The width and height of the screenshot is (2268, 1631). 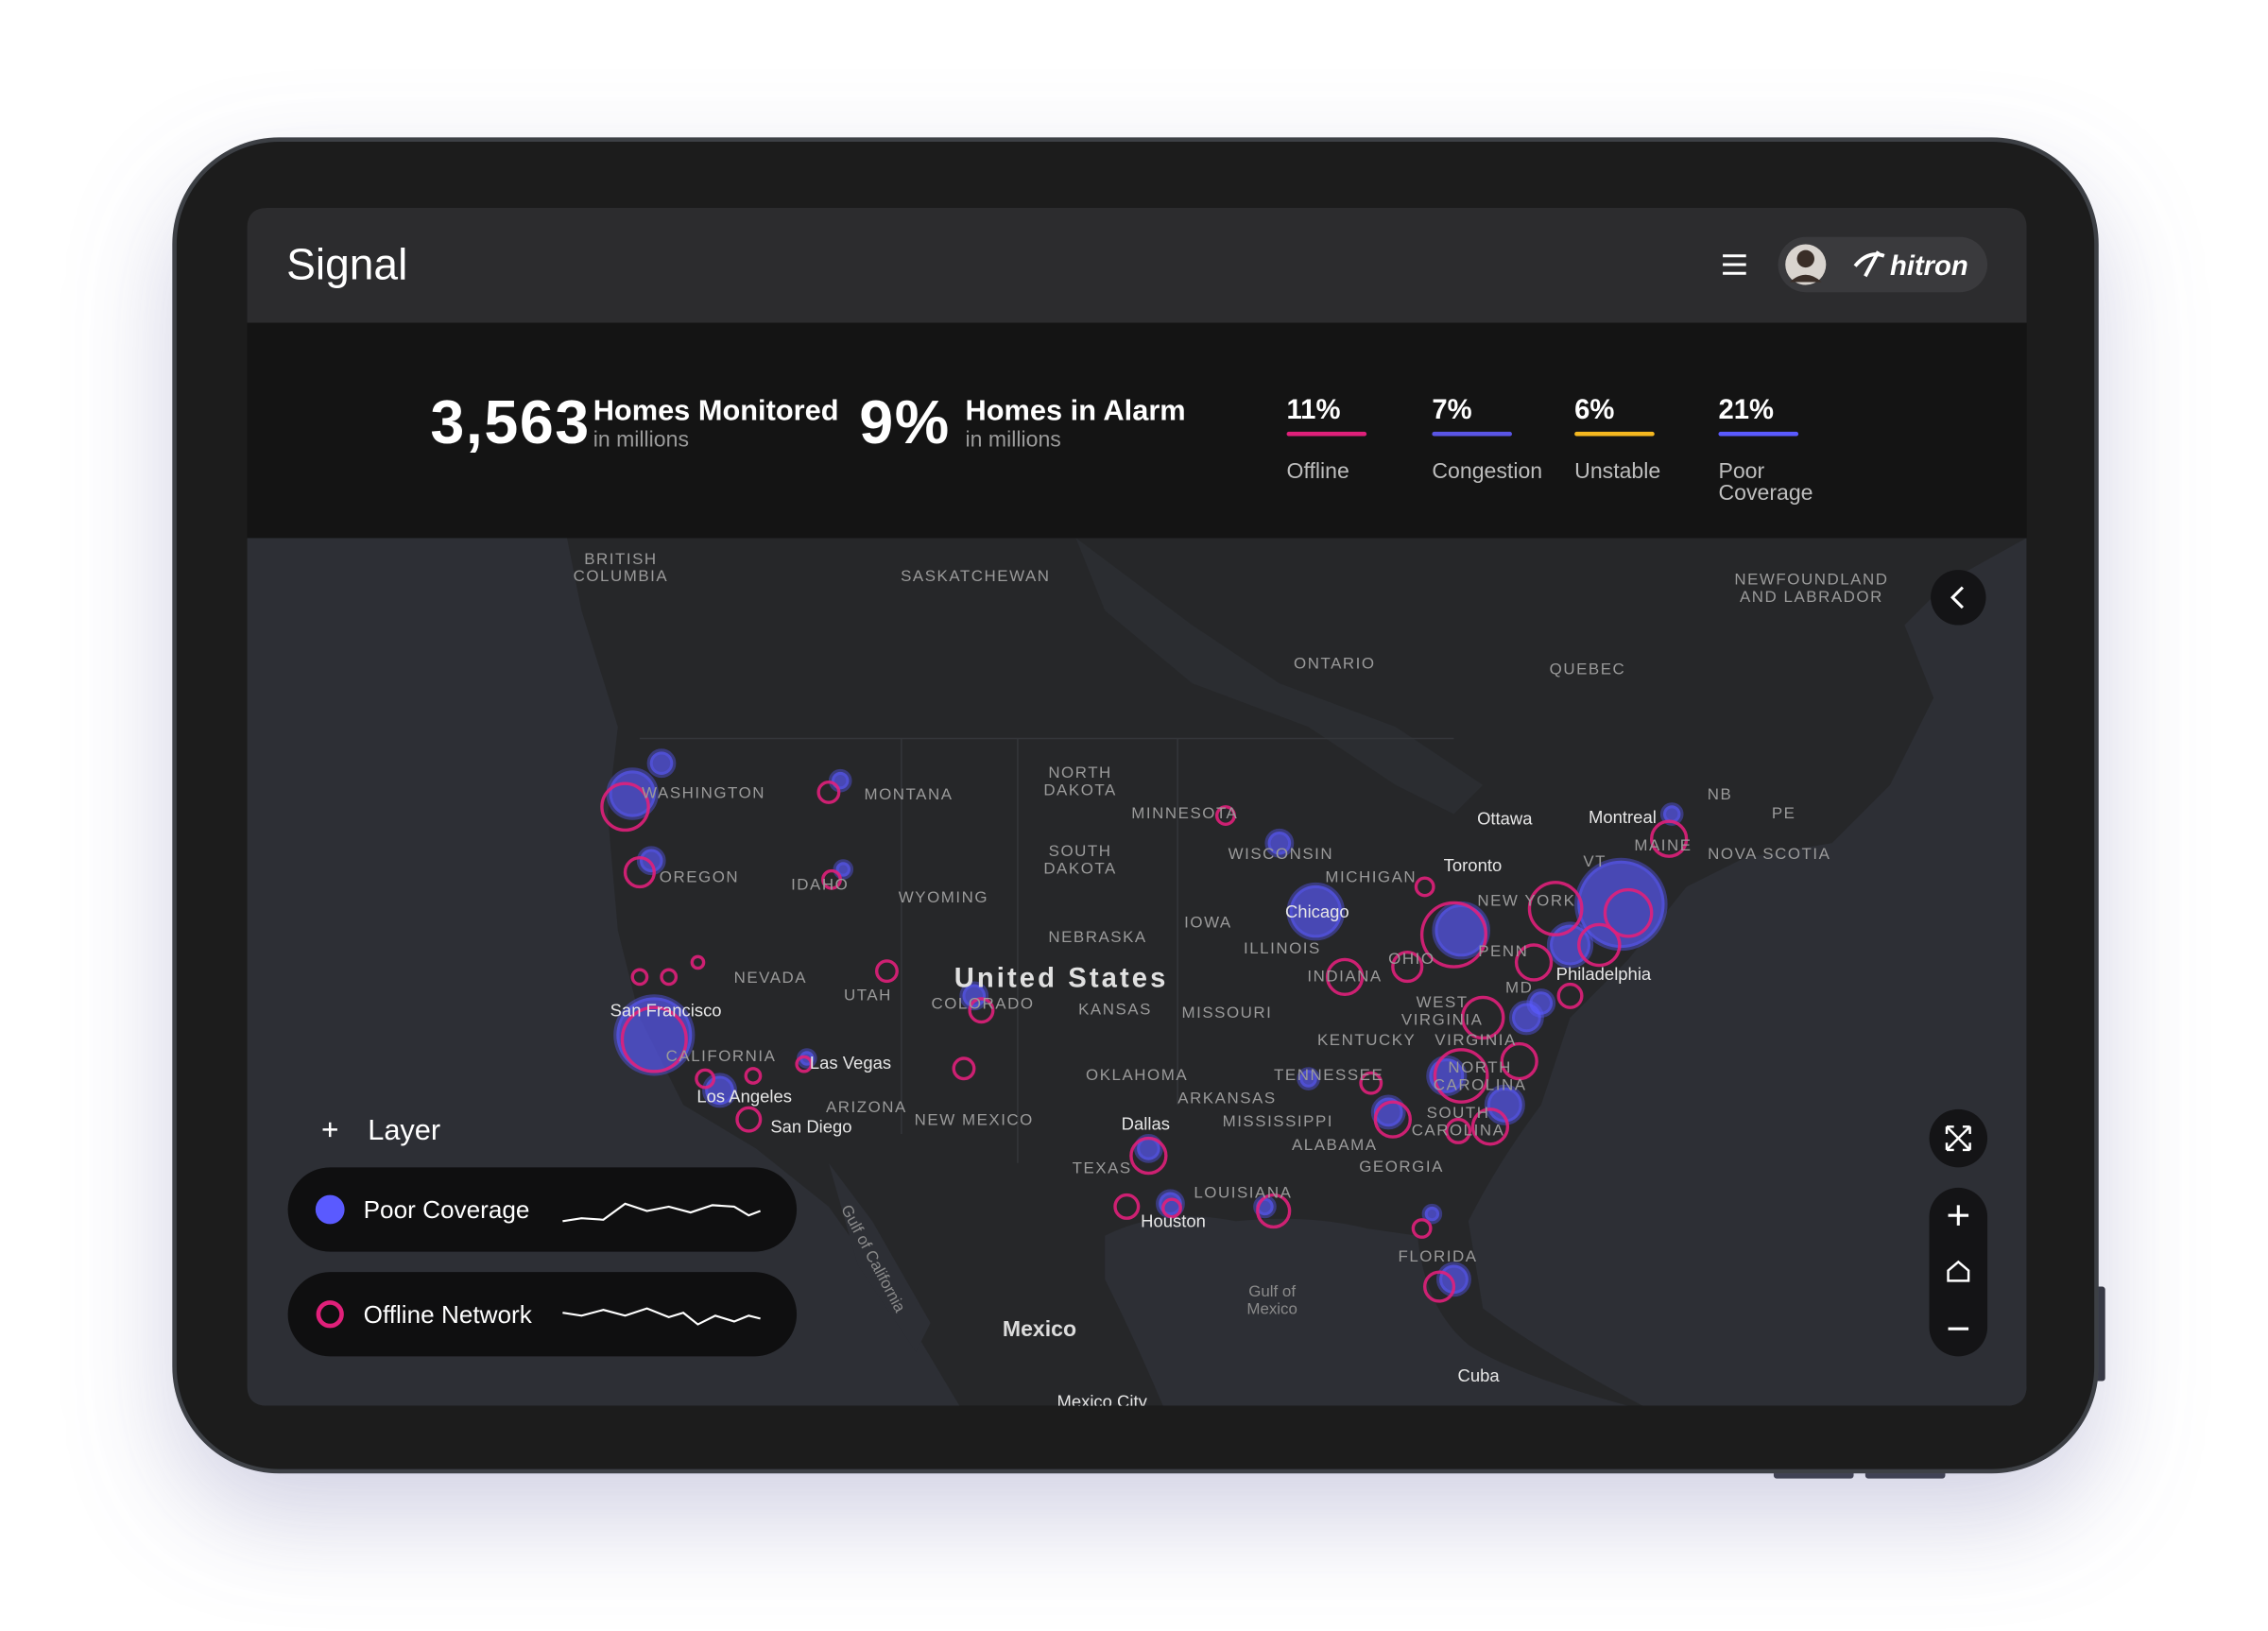 What do you see at coordinates (1328, 1075) in the screenshot?
I see `map-label: TENNESSEE` at bounding box center [1328, 1075].